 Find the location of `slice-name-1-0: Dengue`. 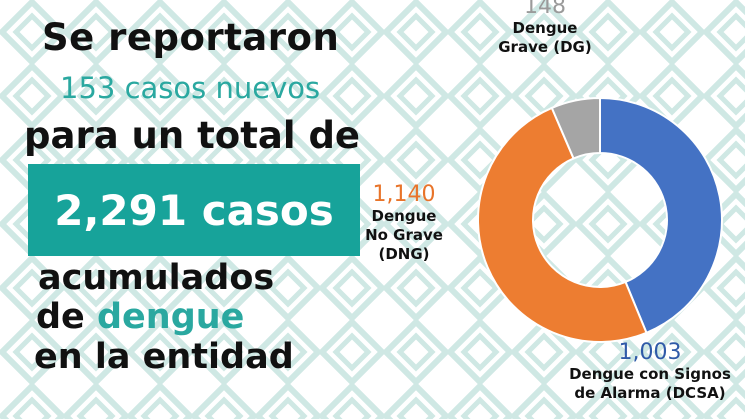

slice-name-1-0: Dengue is located at coordinates (404, 216).